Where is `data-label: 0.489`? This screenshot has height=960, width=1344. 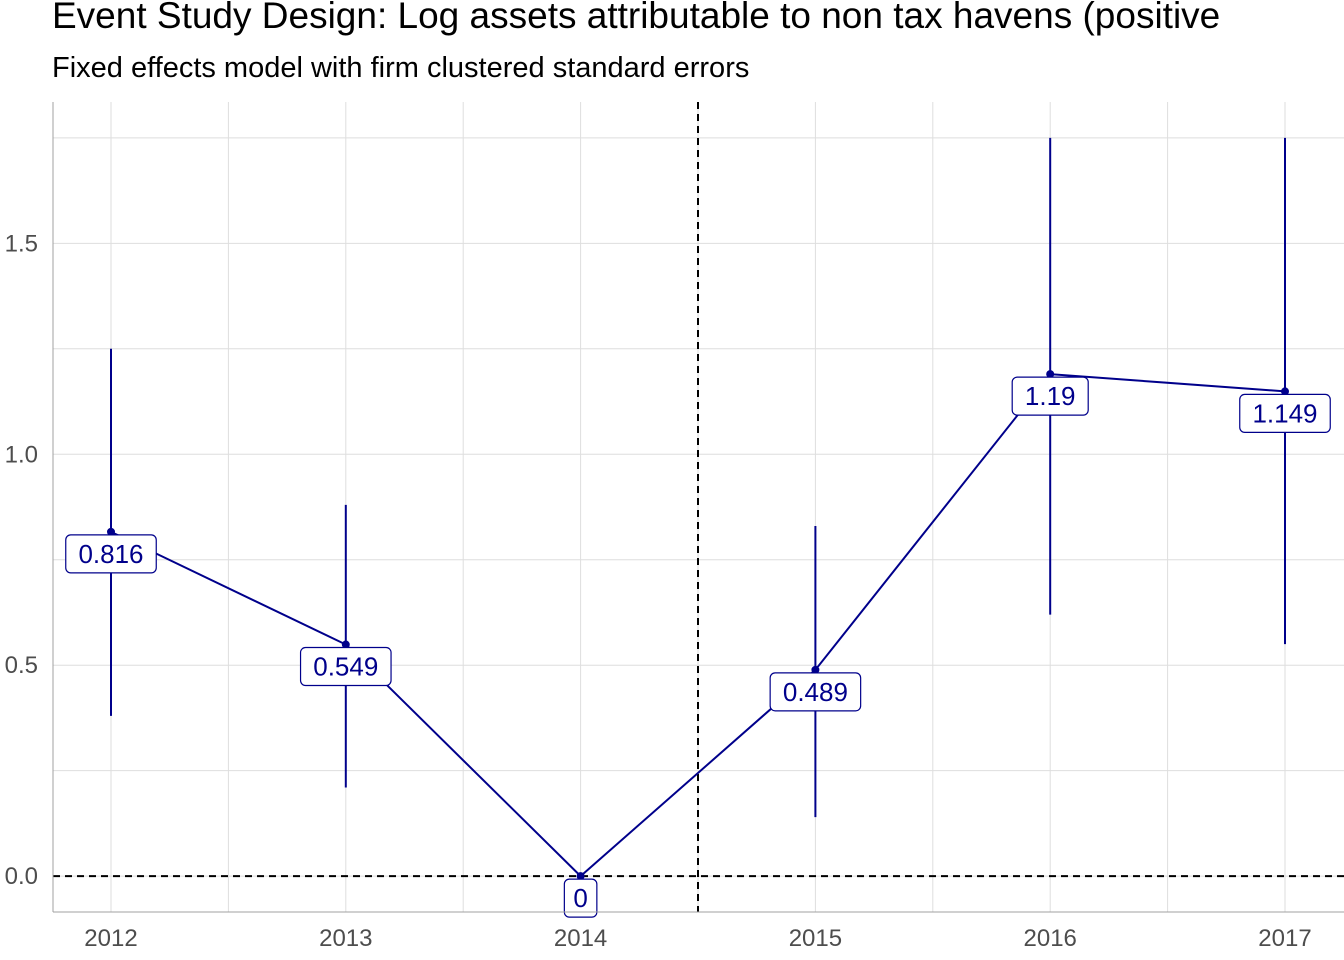 data-label: 0.489 is located at coordinates (815, 692).